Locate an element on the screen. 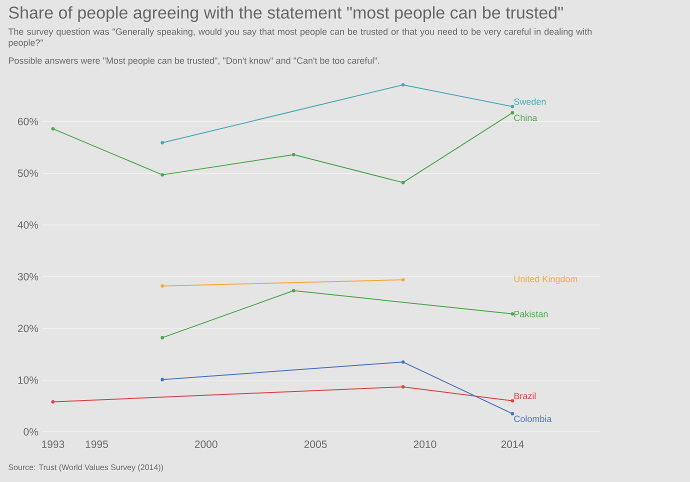 The height and width of the screenshot is (482, 690). y-tick-label: 20% is located at coordinates (28, 328).